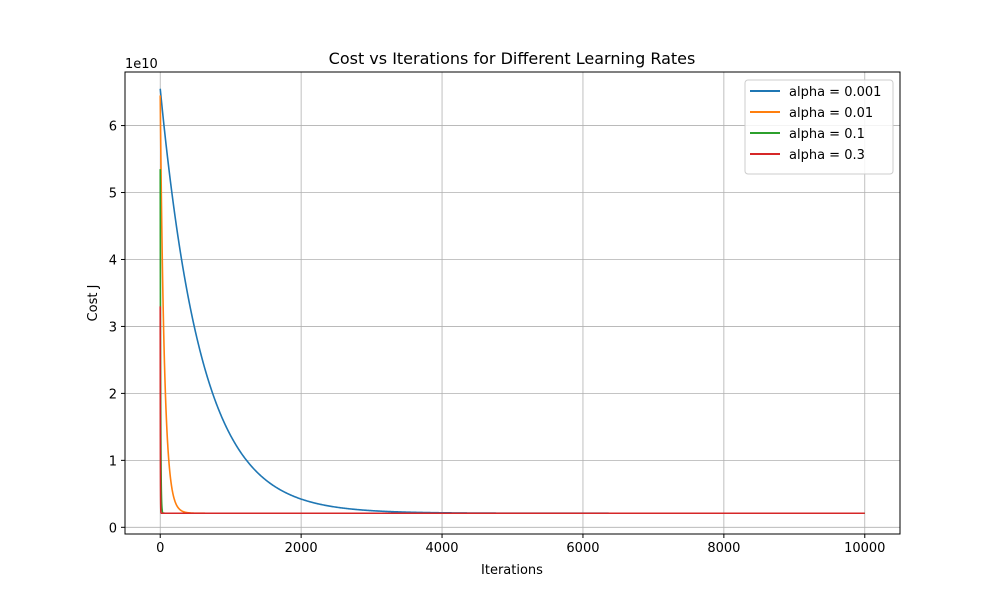 Image resolution: width=1000 pixels, height=600 pixels. What do you see at coordinates (113, 461) in the screenshot?
I see `y-tick-label: 1` at bounding box center [113, 461].